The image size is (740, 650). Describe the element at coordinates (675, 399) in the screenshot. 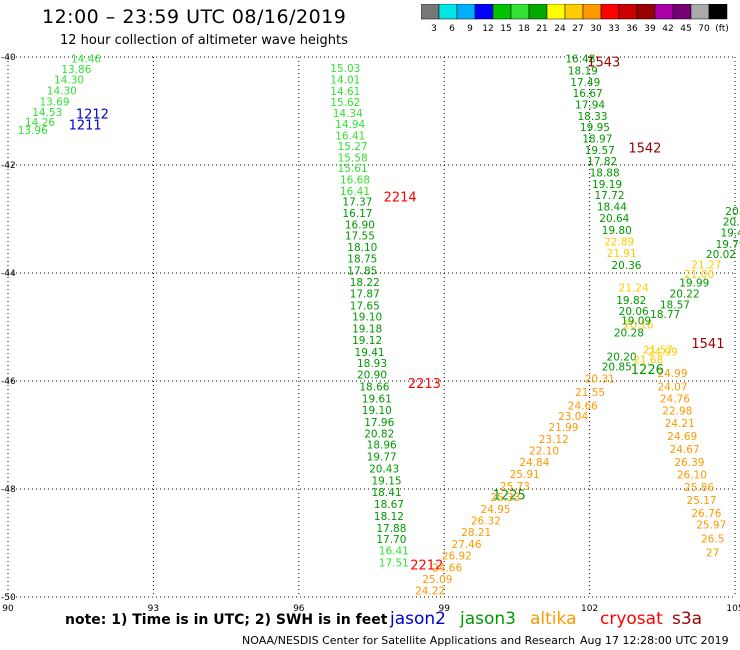

I see `swh-value-label: 24.76` at that location.